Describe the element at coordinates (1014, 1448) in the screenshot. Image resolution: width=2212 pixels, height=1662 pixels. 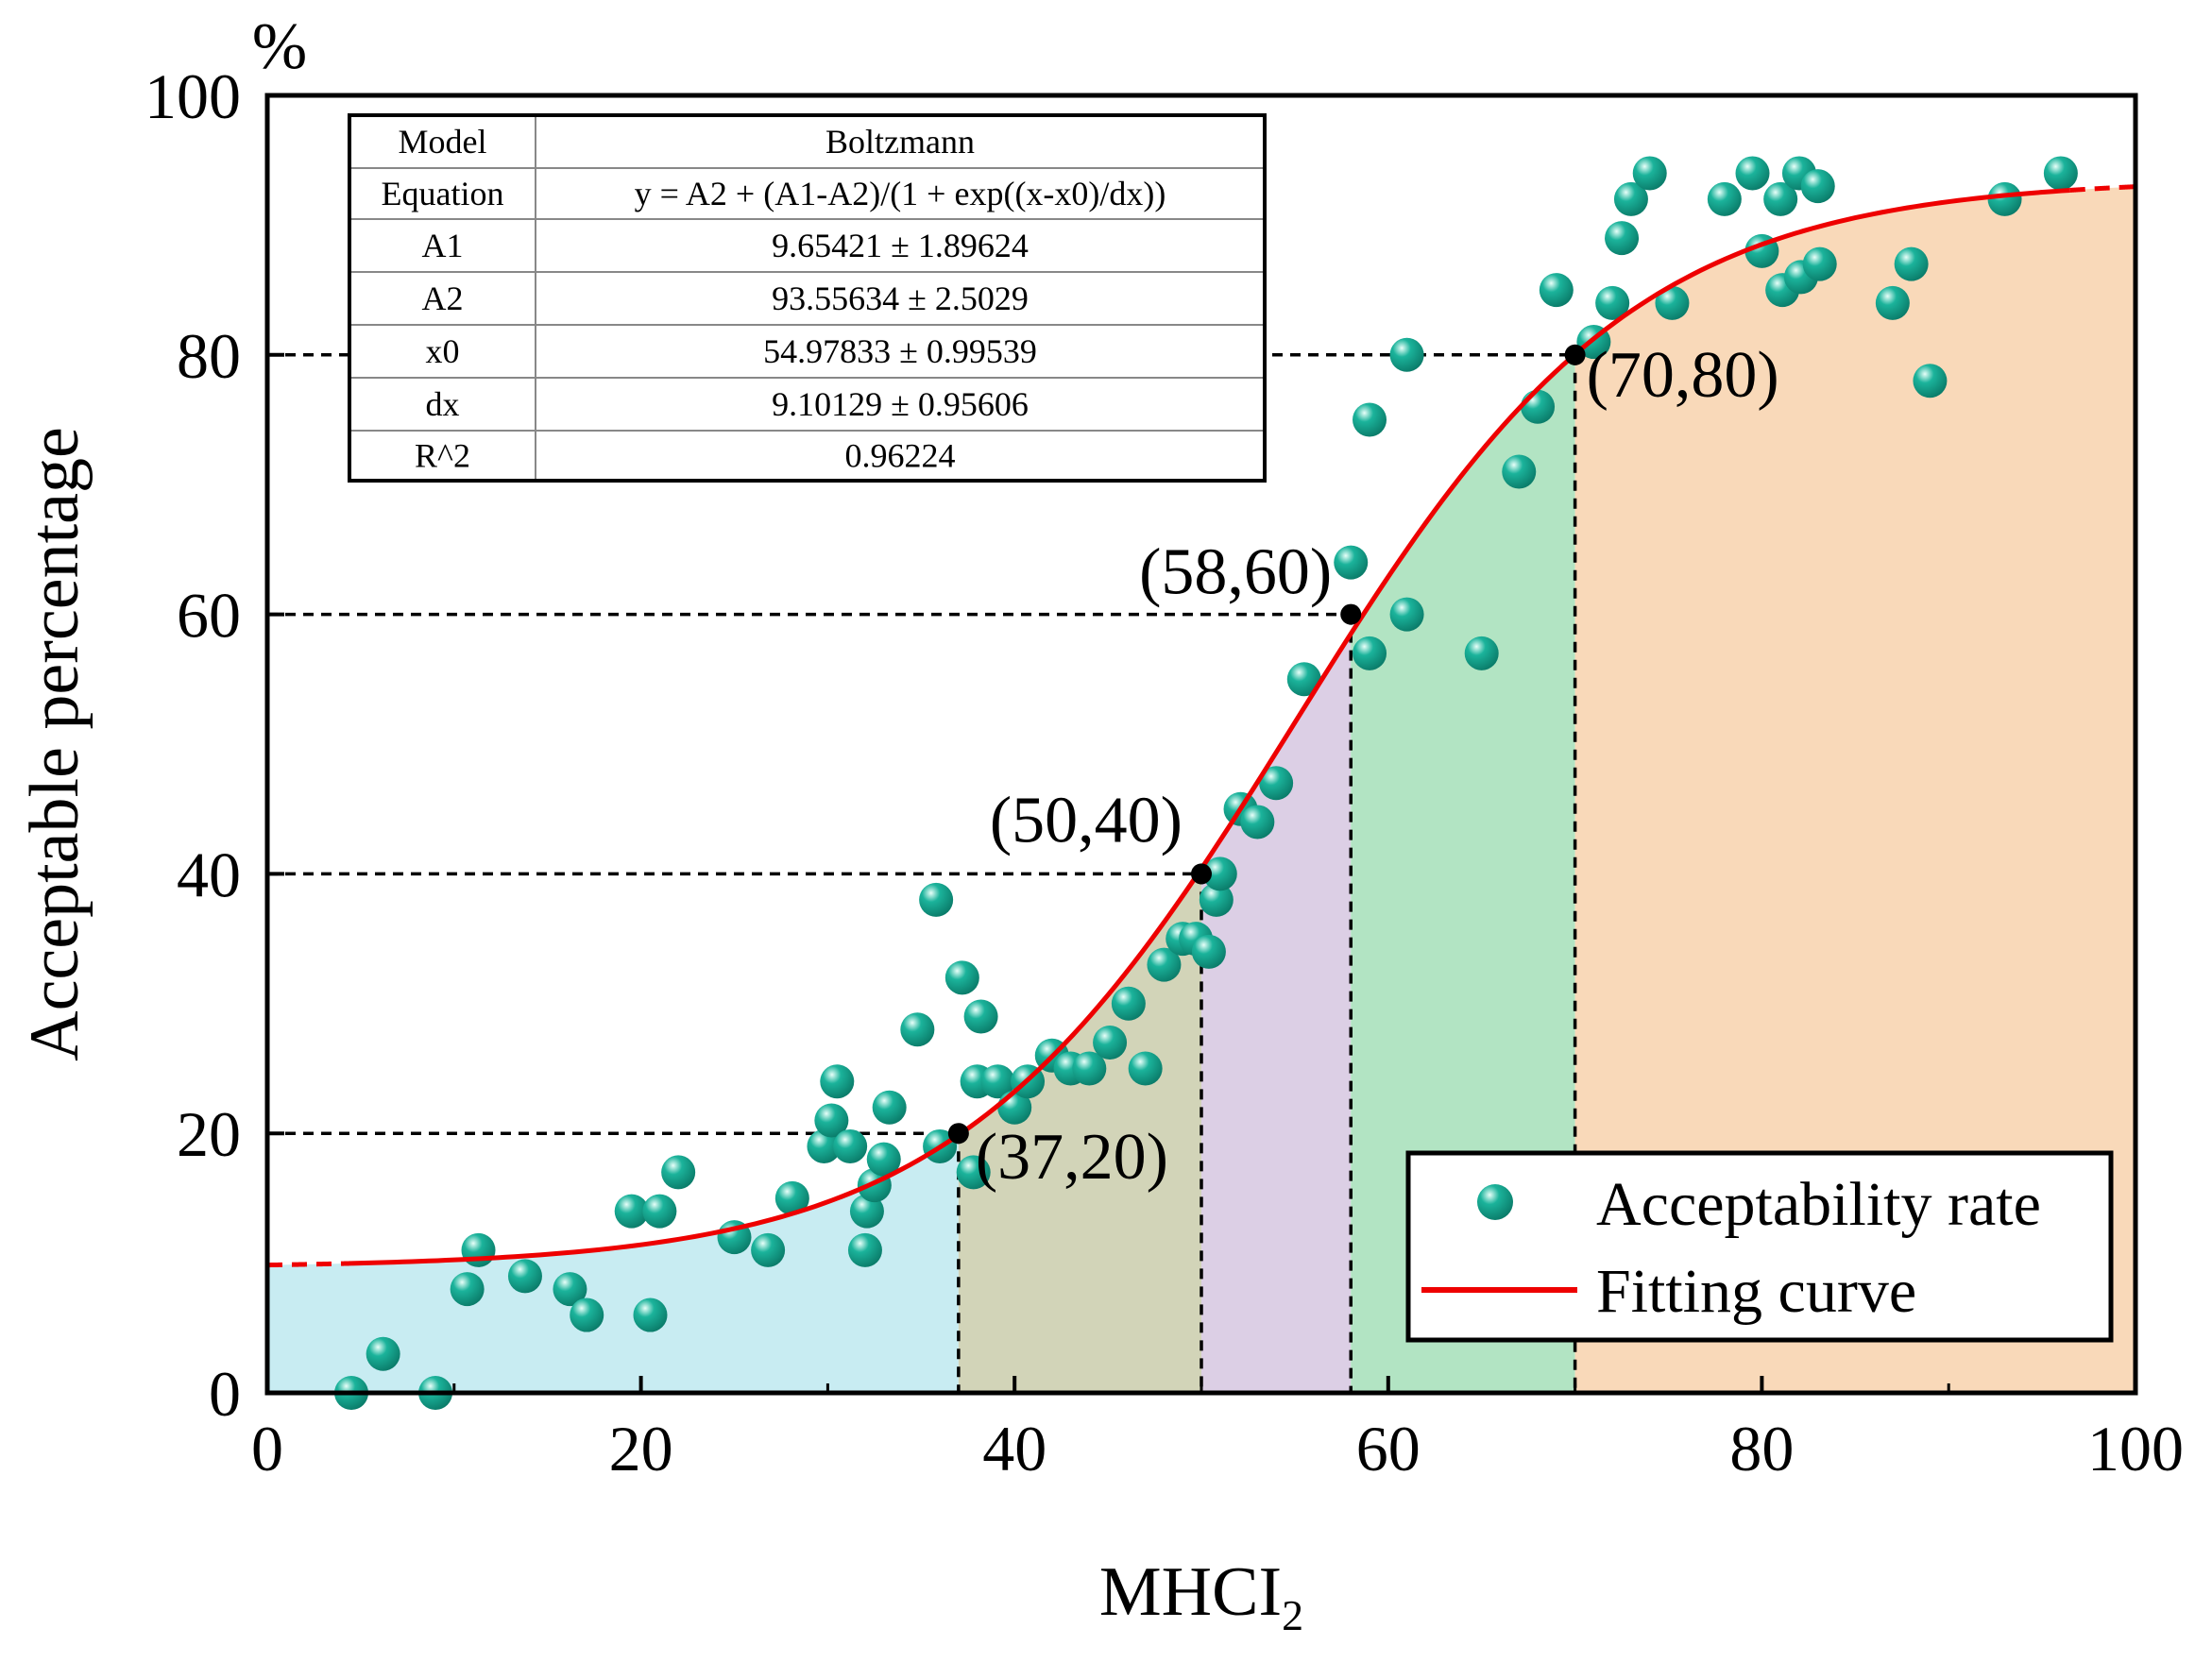
I see `x-tick-label: 40` at that location.